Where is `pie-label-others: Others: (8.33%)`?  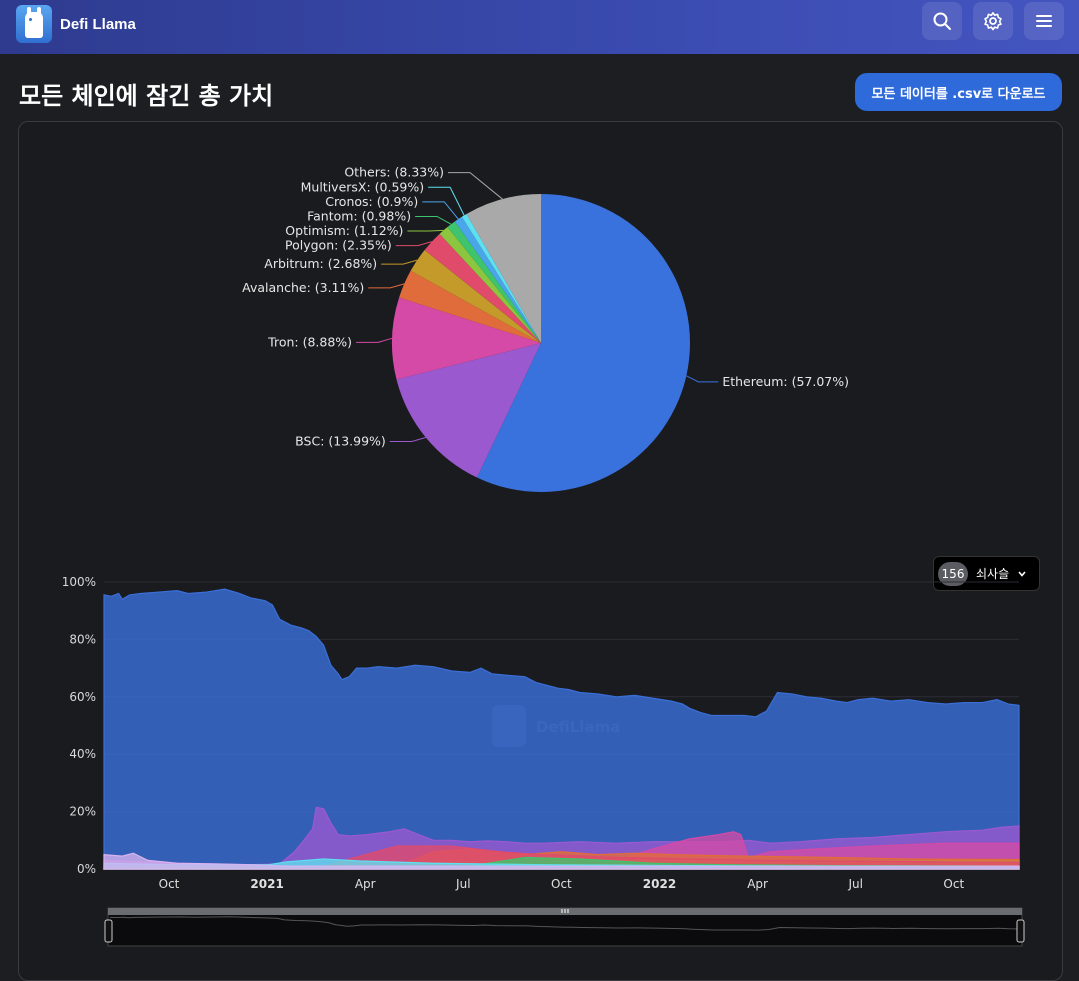
pie-label-others: Others: (8.33%) is located at coordinates (394, 172).